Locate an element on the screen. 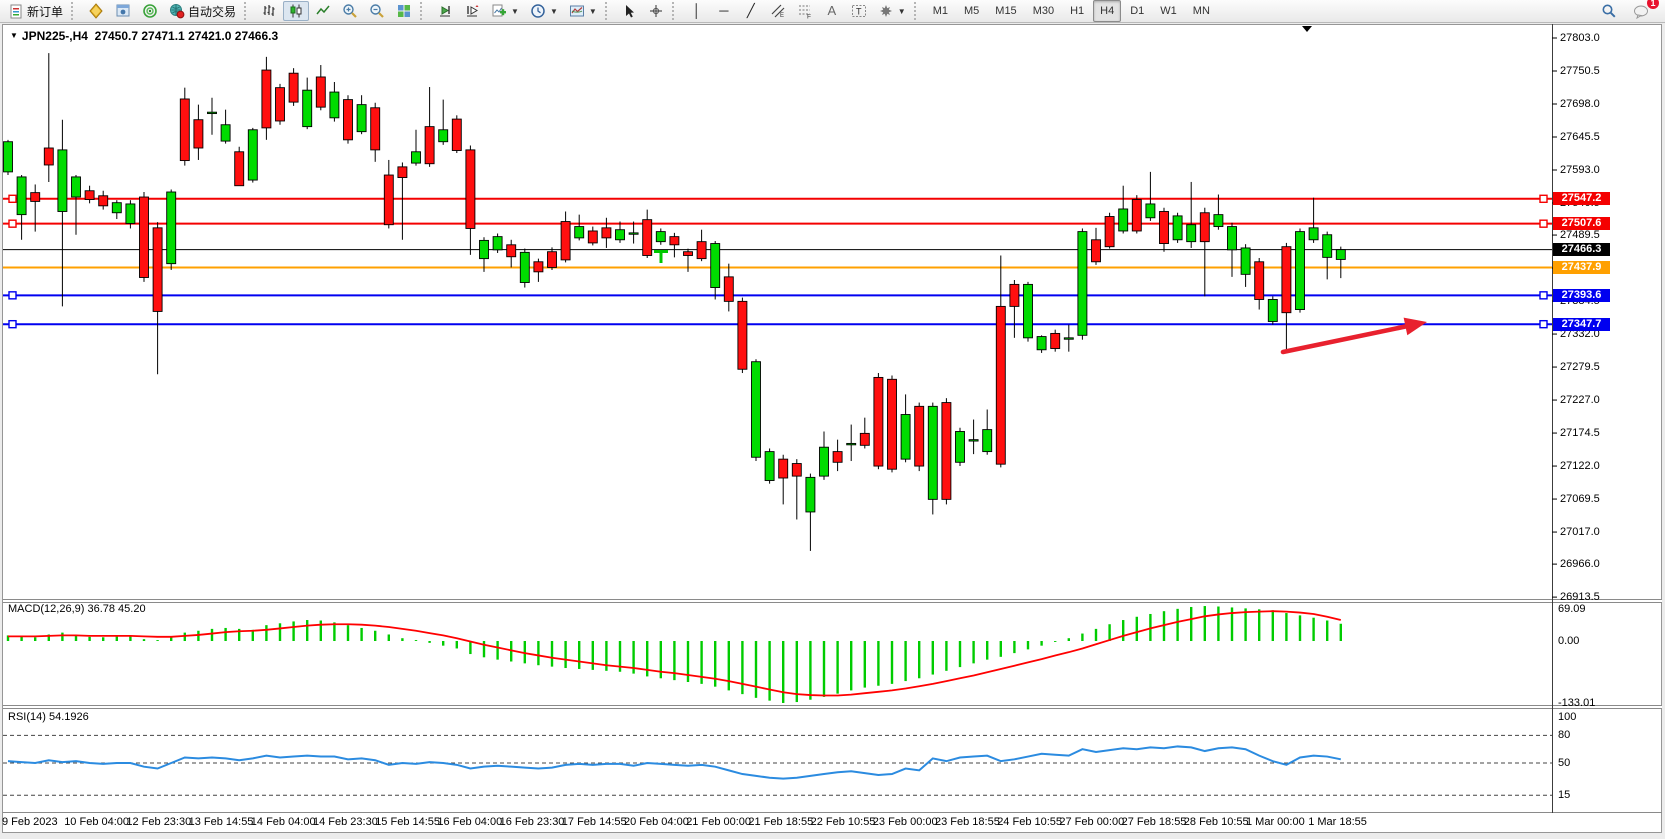 The height and width of the screenshot is (839, 1665). time-axis-label: 17 Feb 14:55 is located at coordinates (594, 822).